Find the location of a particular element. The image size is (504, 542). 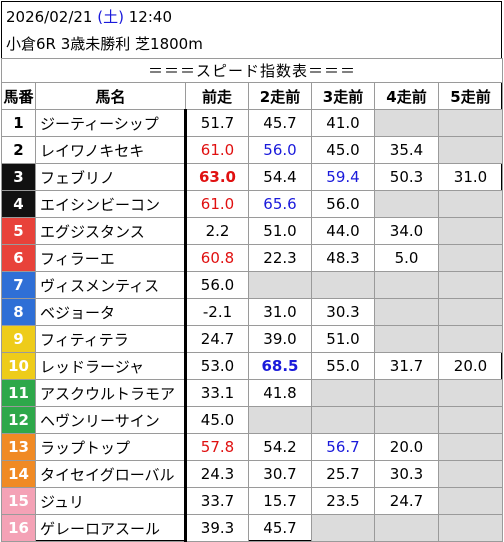

horse-number: 8 is located at coordinates (18, 312).